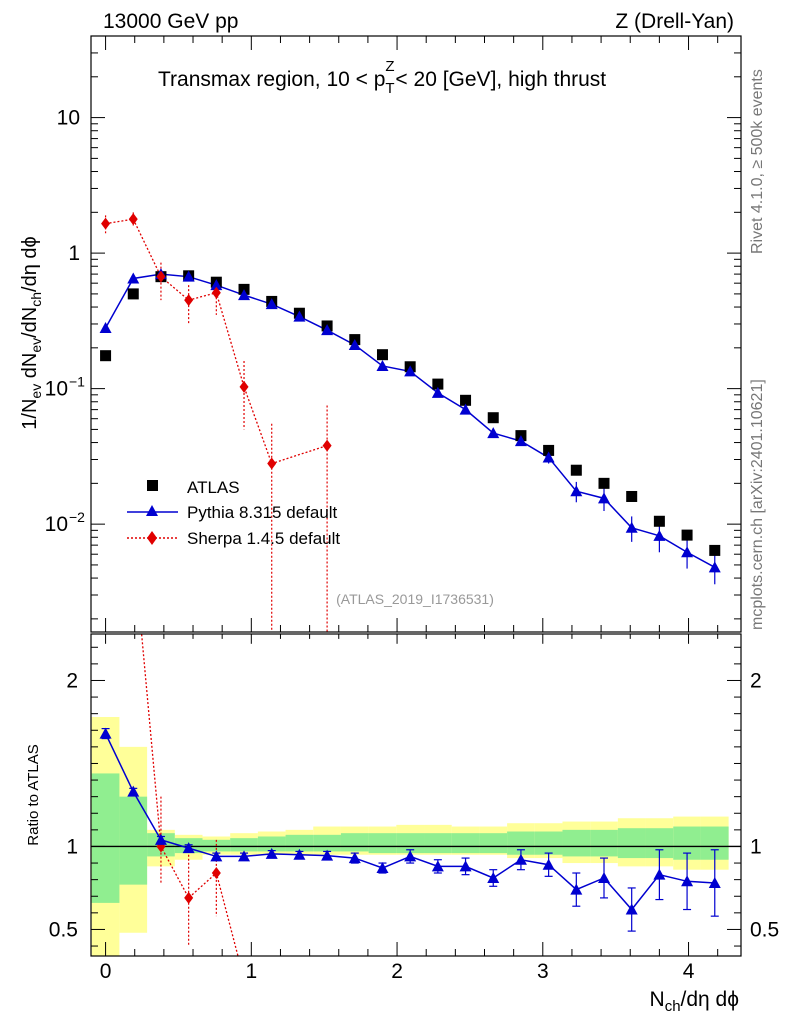  I want to click on legend-pythia-marker, so click(152, 510).